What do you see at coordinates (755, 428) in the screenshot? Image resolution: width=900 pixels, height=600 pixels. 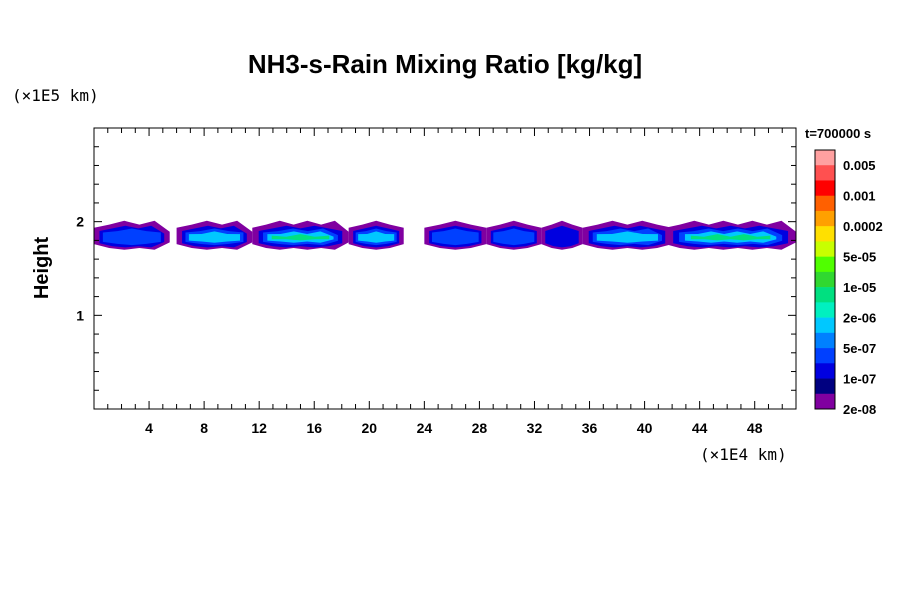 I see `x-tick-label: 48` at bounding box center [755, 428].